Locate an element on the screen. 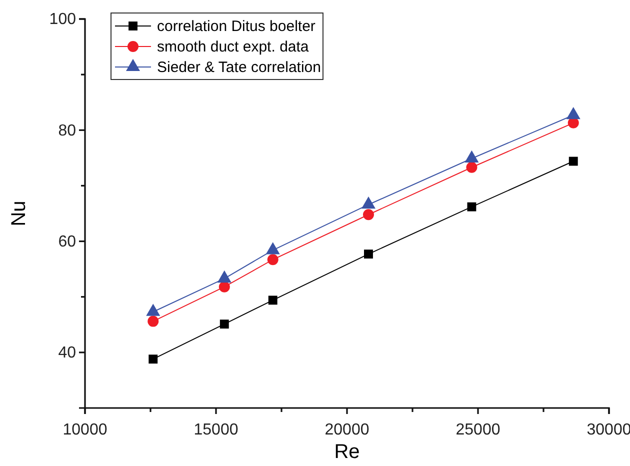  y-tick-label: 40 is located at coordinates (67, 353).